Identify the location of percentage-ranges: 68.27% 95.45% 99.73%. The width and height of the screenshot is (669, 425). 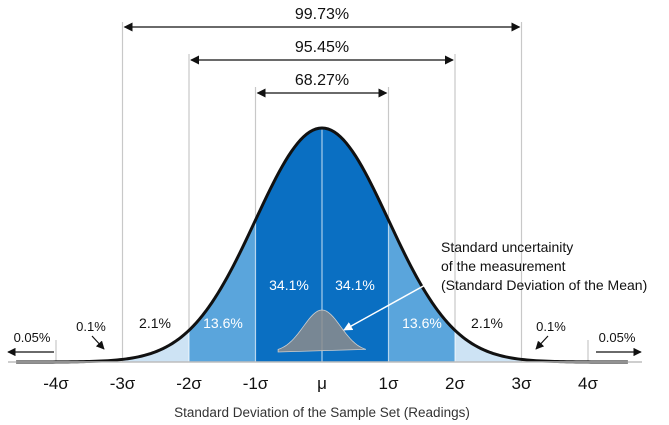
(322, 52).